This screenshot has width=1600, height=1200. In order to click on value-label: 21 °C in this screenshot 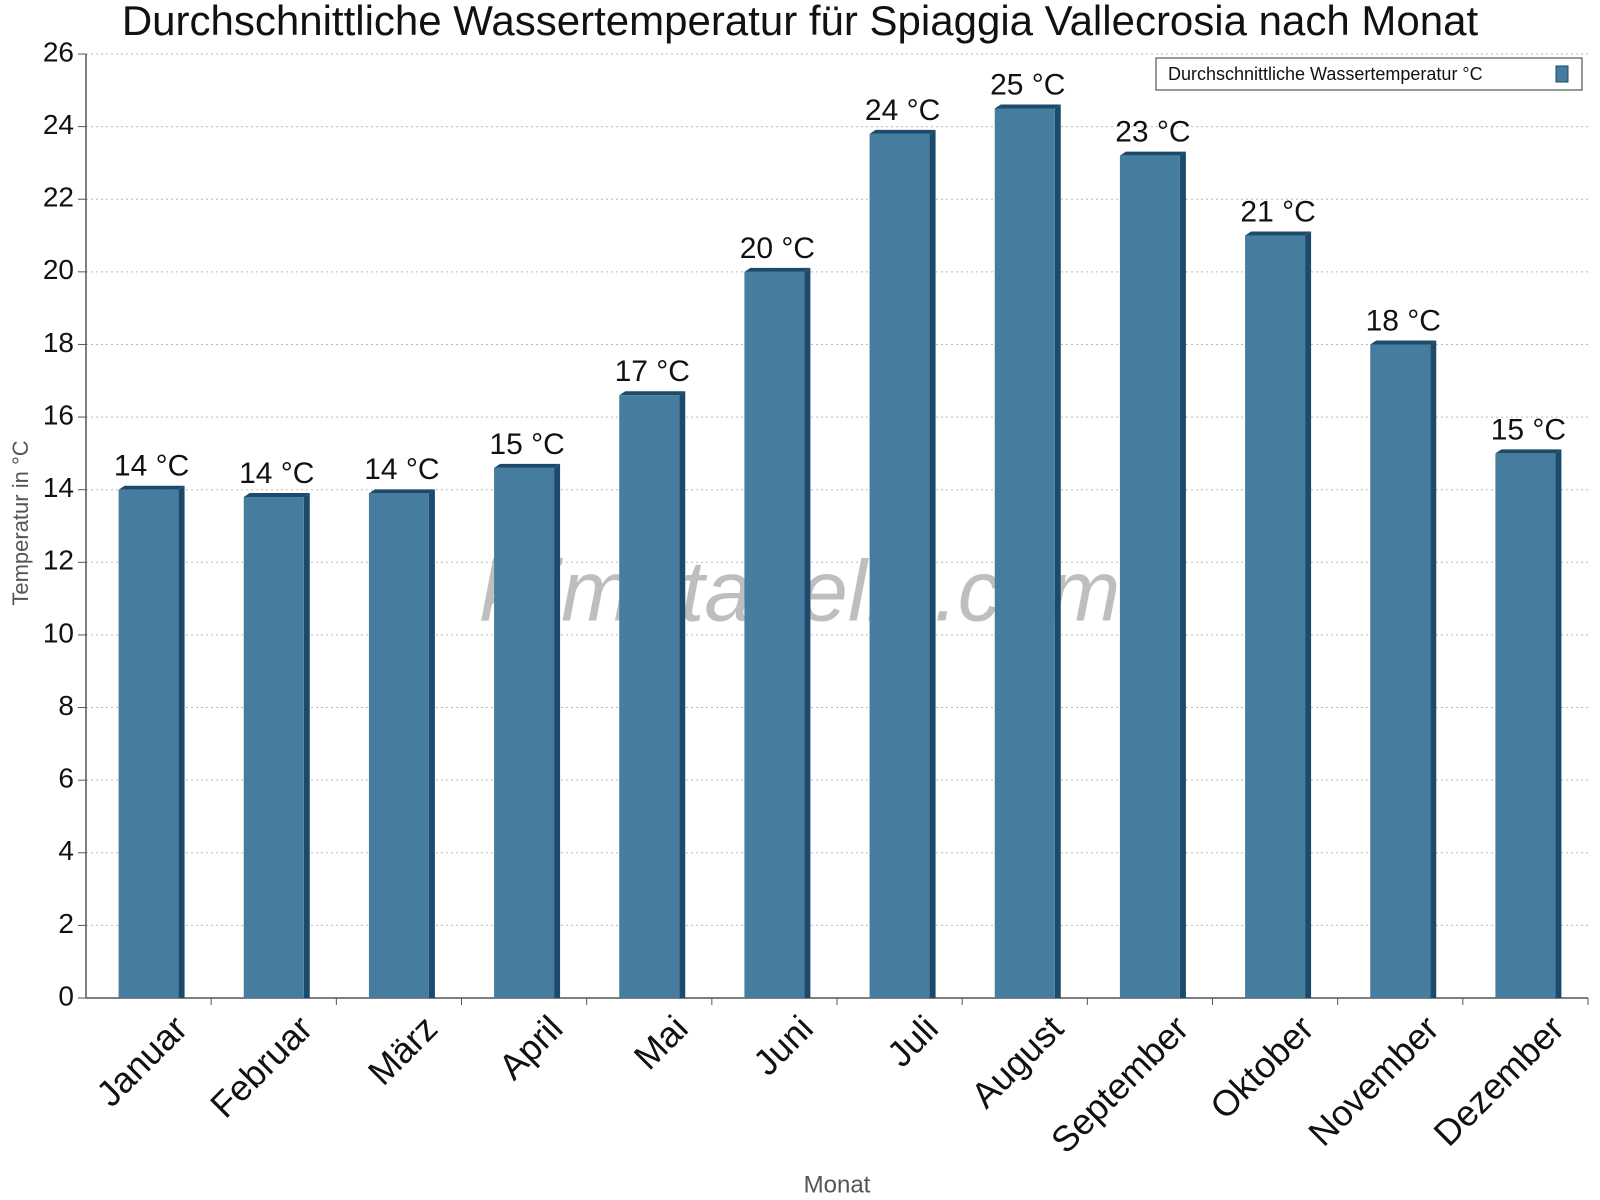, I will do `click(1277, 211)`.